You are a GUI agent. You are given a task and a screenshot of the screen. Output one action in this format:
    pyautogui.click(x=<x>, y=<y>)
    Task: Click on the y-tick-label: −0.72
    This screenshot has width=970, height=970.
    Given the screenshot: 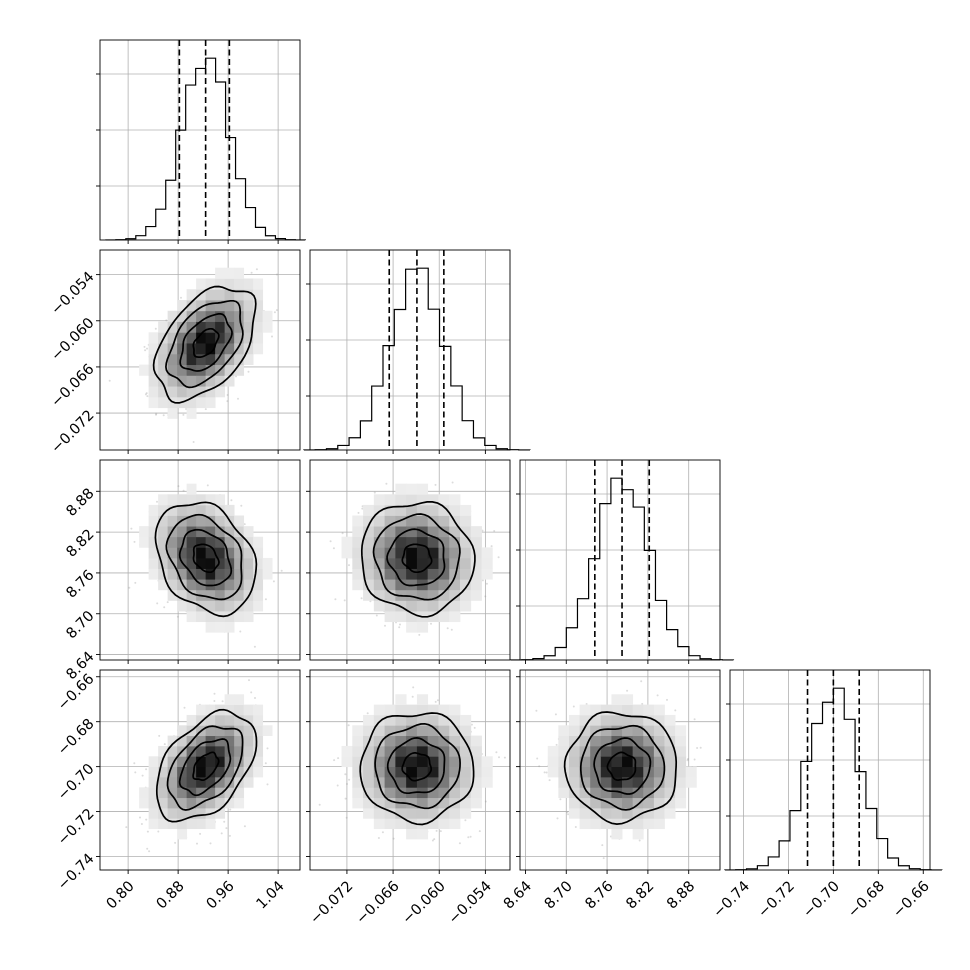 What is the action you would take?
    pyautogui.click(x=76, y=827)
    